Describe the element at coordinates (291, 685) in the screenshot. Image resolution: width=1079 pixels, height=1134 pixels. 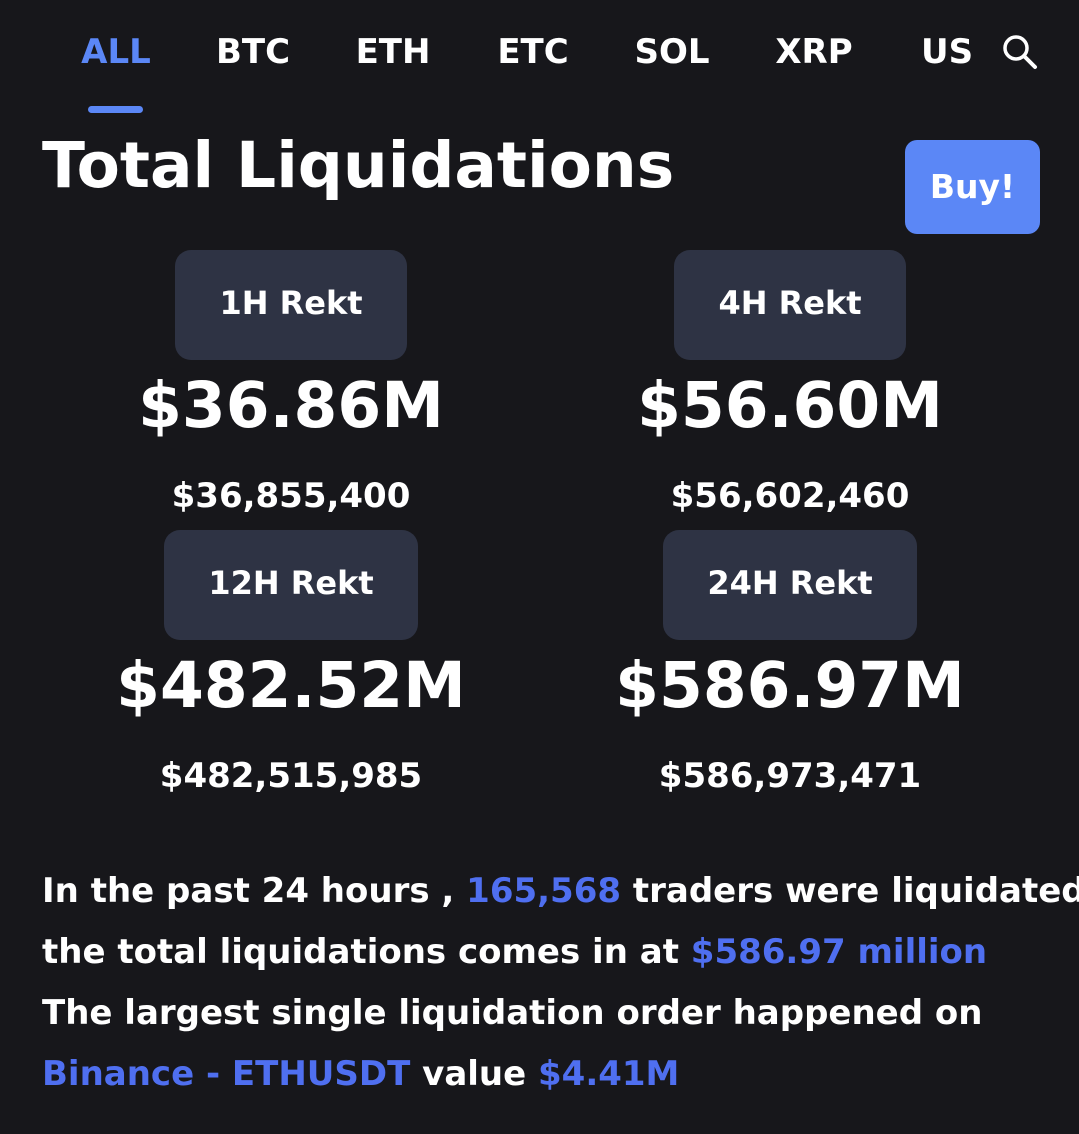
I see `liquidation-total-12h: $482.52M` at that location.